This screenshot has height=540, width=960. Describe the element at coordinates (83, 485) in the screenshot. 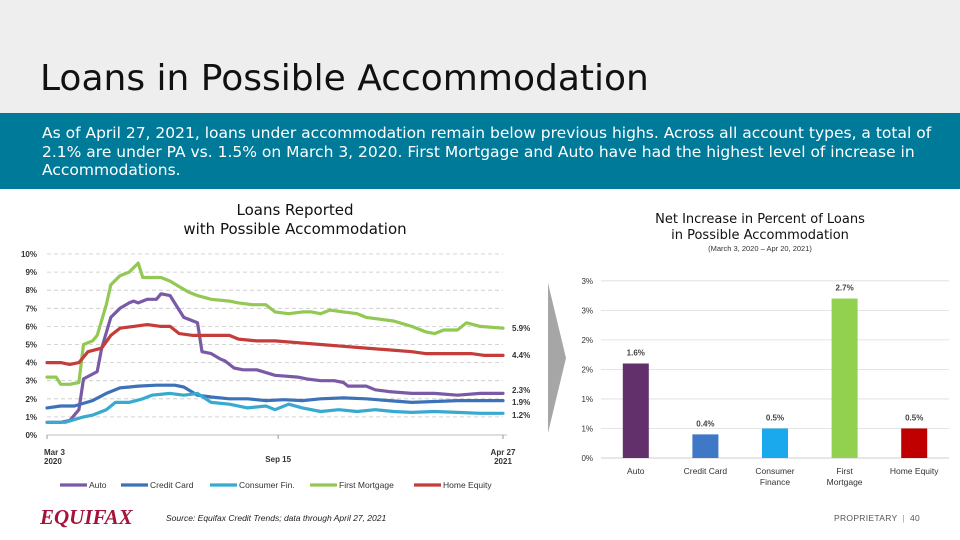

I see `legend-item-auto: Auto` at that location.